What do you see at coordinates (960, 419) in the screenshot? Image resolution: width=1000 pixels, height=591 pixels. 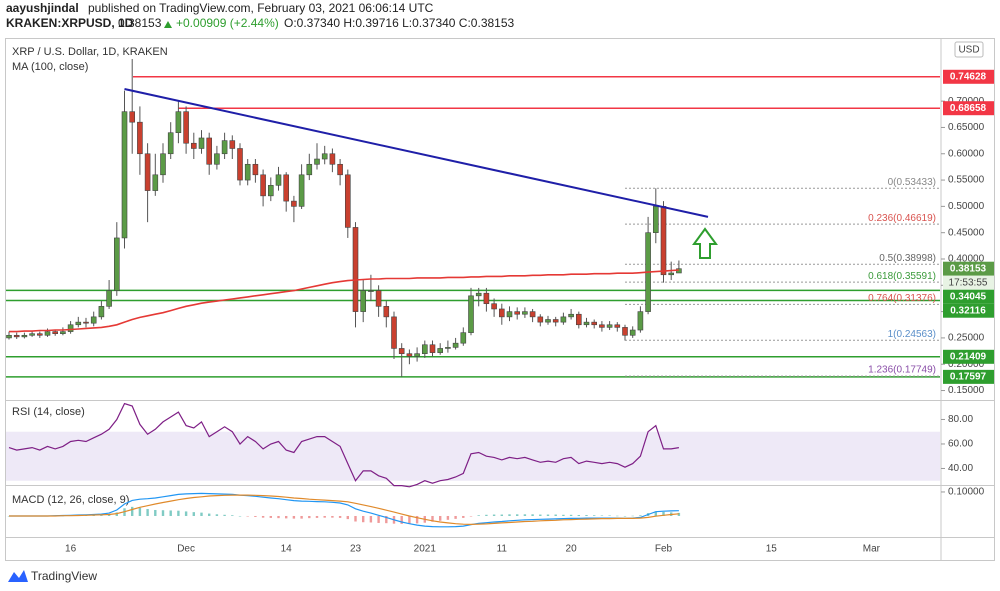 I see `y-tick-label: 80.00` at bounding box center [960, 419].